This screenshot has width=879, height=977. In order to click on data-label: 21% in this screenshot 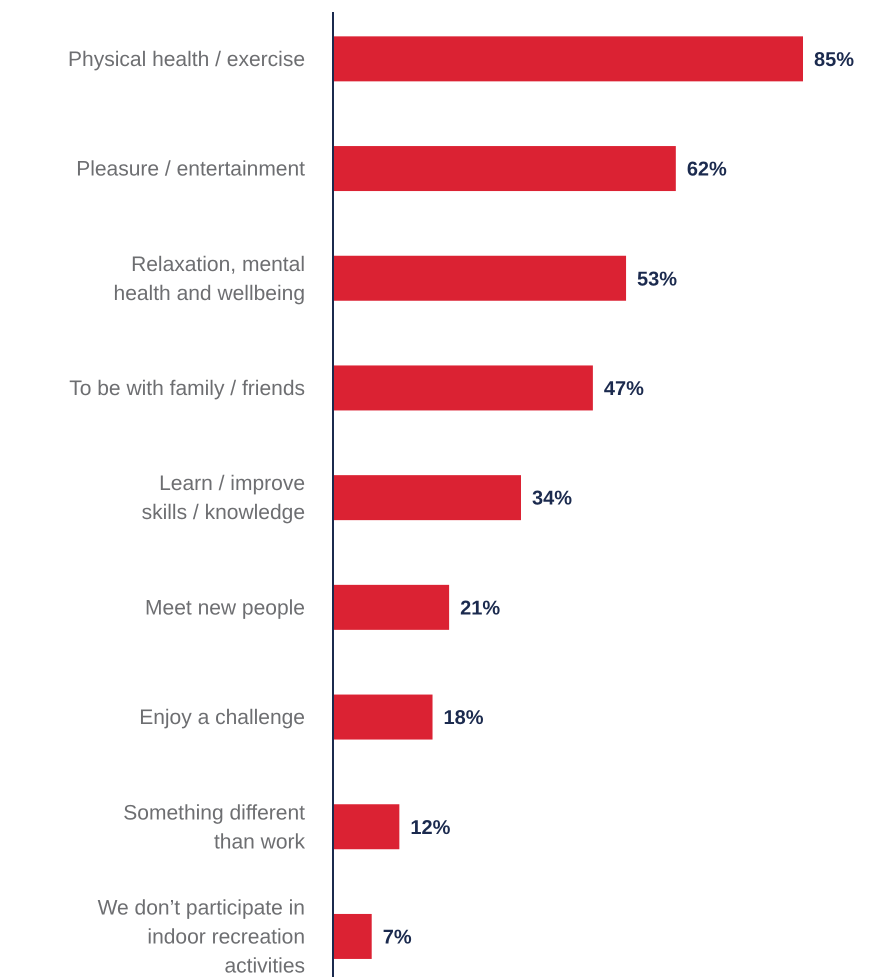, I will do `click(480, 608)`.